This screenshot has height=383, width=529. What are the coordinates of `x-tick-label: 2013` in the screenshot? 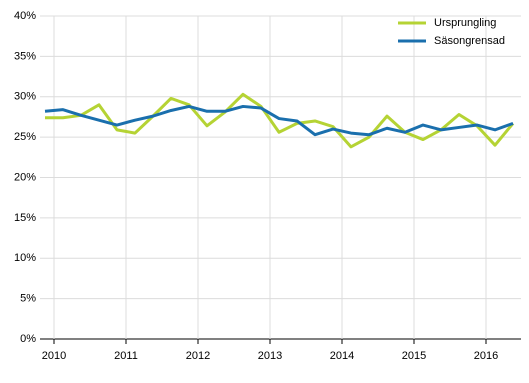 It's located at (270, 356).